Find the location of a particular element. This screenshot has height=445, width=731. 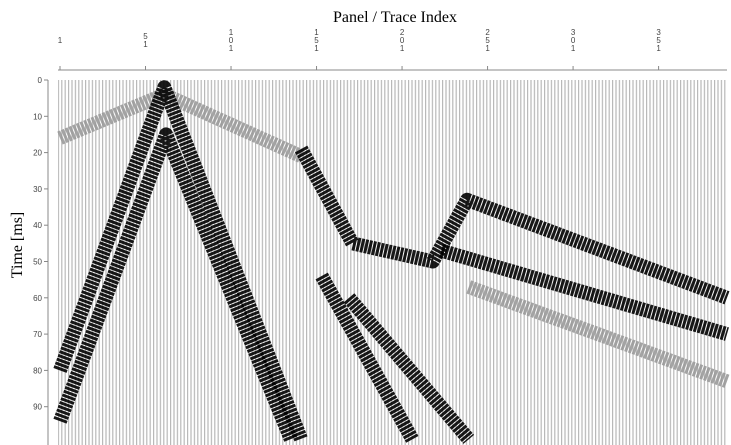

x-tick-label: 301 is located at coordinates (573, 40).